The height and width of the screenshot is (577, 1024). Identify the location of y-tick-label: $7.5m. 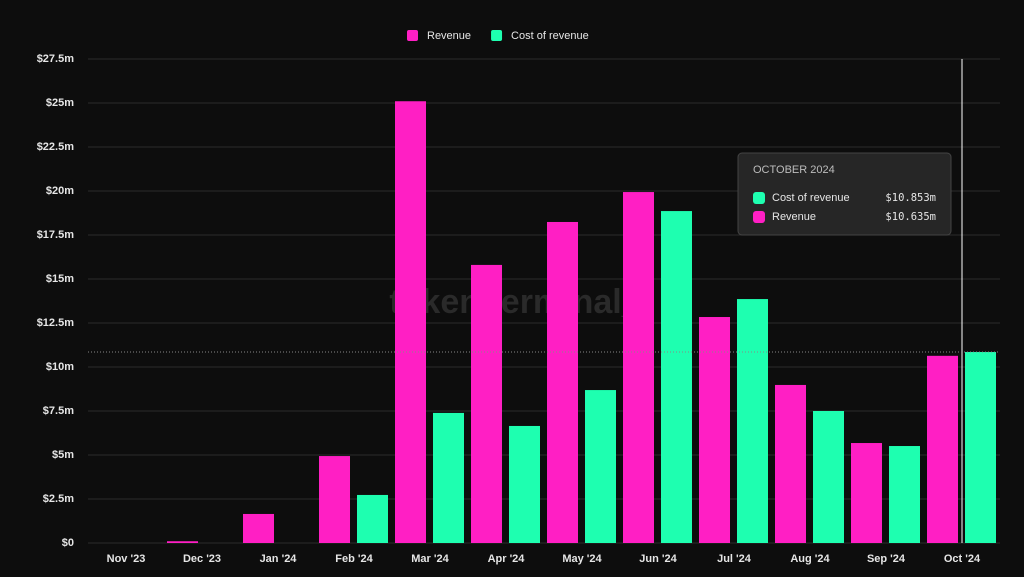
(58, 411).